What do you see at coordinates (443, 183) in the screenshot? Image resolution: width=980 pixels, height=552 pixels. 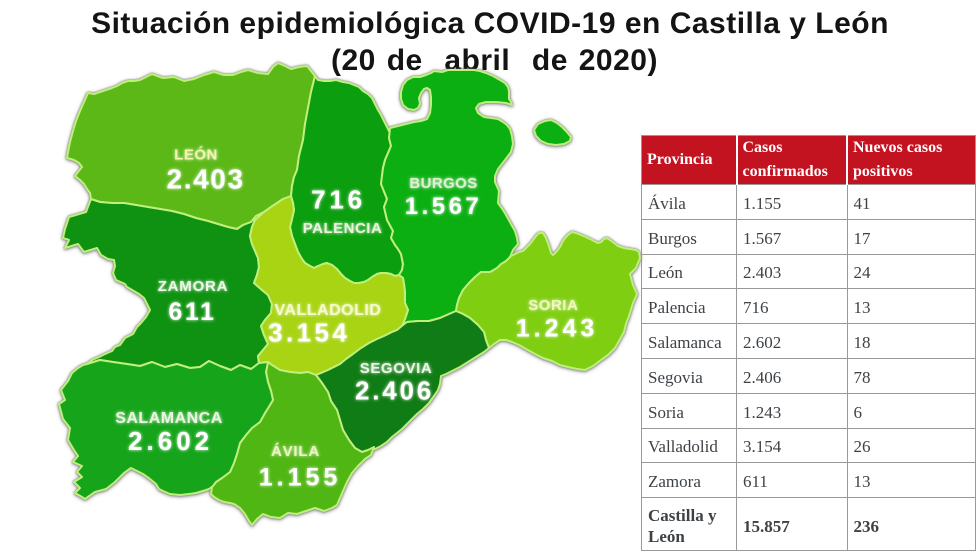 I see `svg-text: BURGOS` at bounding box center [443, 183].